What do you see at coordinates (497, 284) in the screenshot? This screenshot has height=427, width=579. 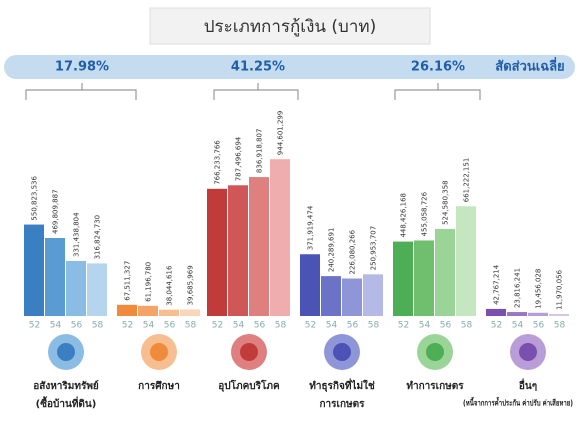 I see `value-label: 42,767,214` at bounding box center [497, 284].